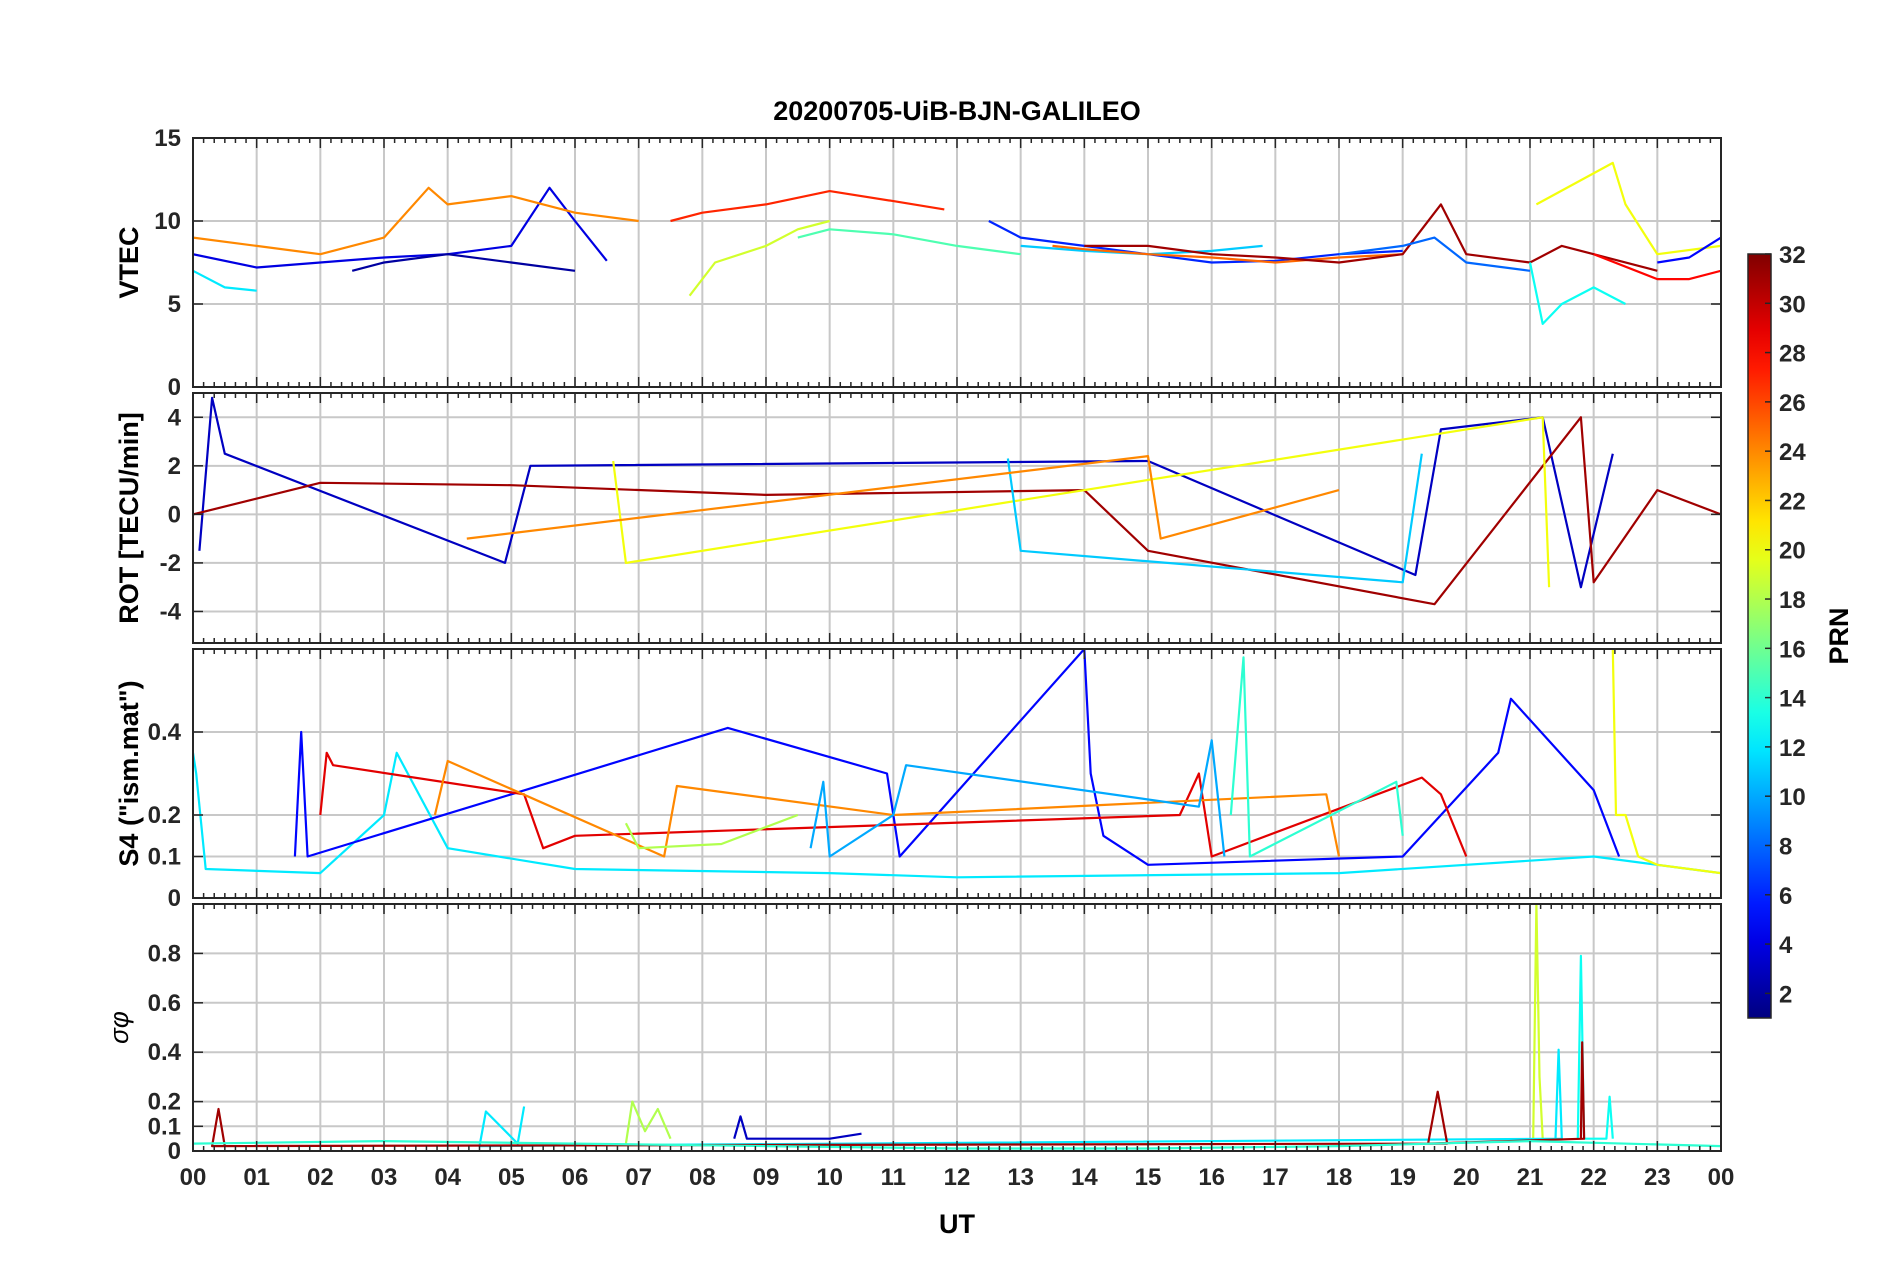 This screenshot has width=1902, height=1272. What do you see at coordinates (1721, 1177) in the screenshot?
I see `x-tick-label: 00` at bounding box center [1721, 1177].